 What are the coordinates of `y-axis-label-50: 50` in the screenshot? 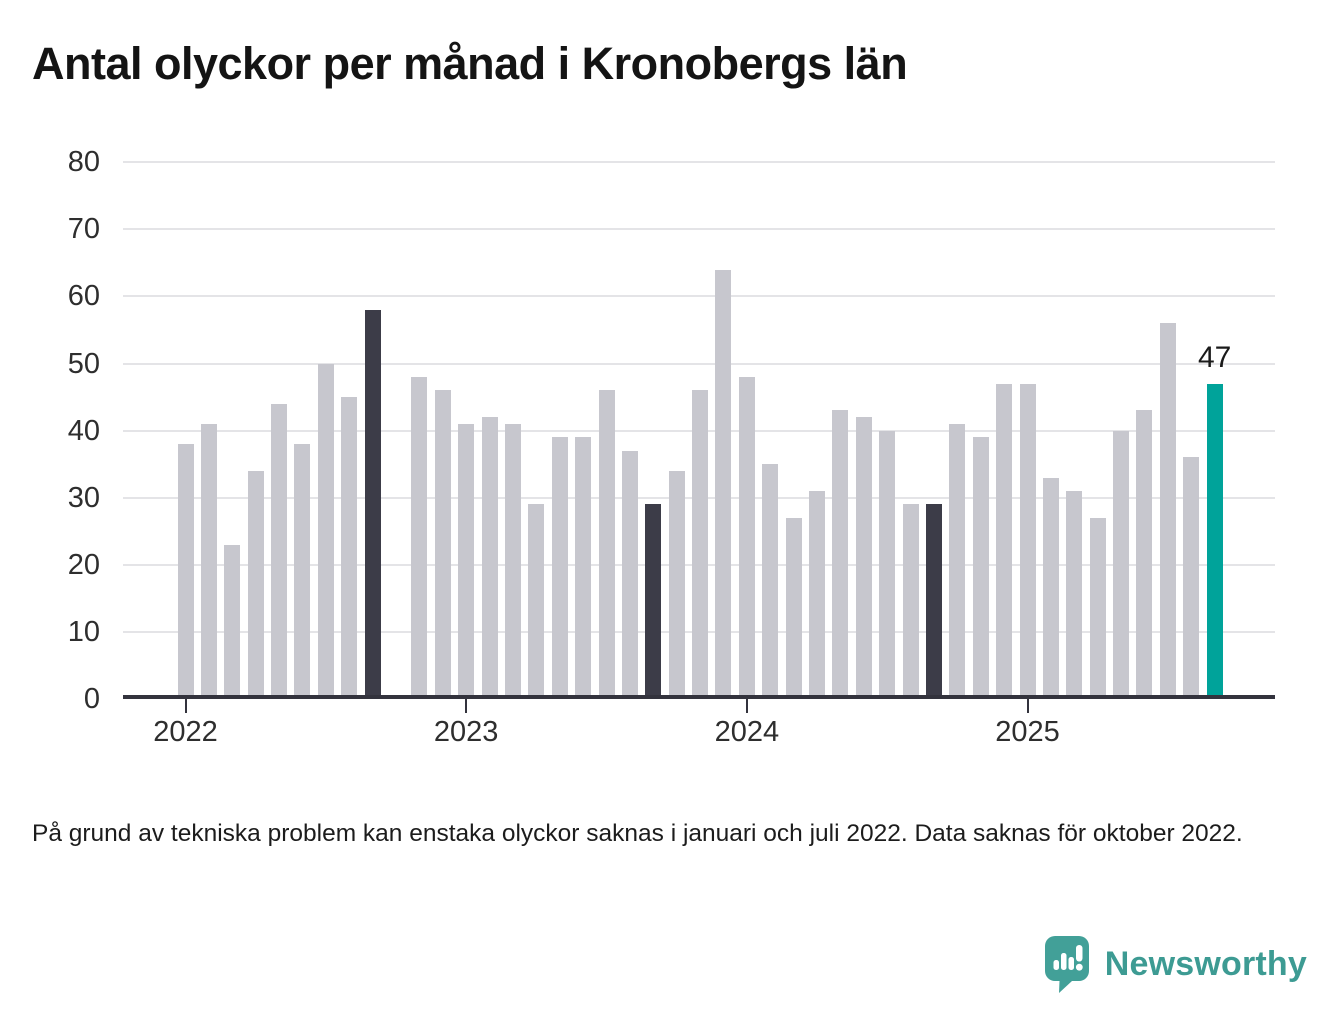 It's located at (83, 363).